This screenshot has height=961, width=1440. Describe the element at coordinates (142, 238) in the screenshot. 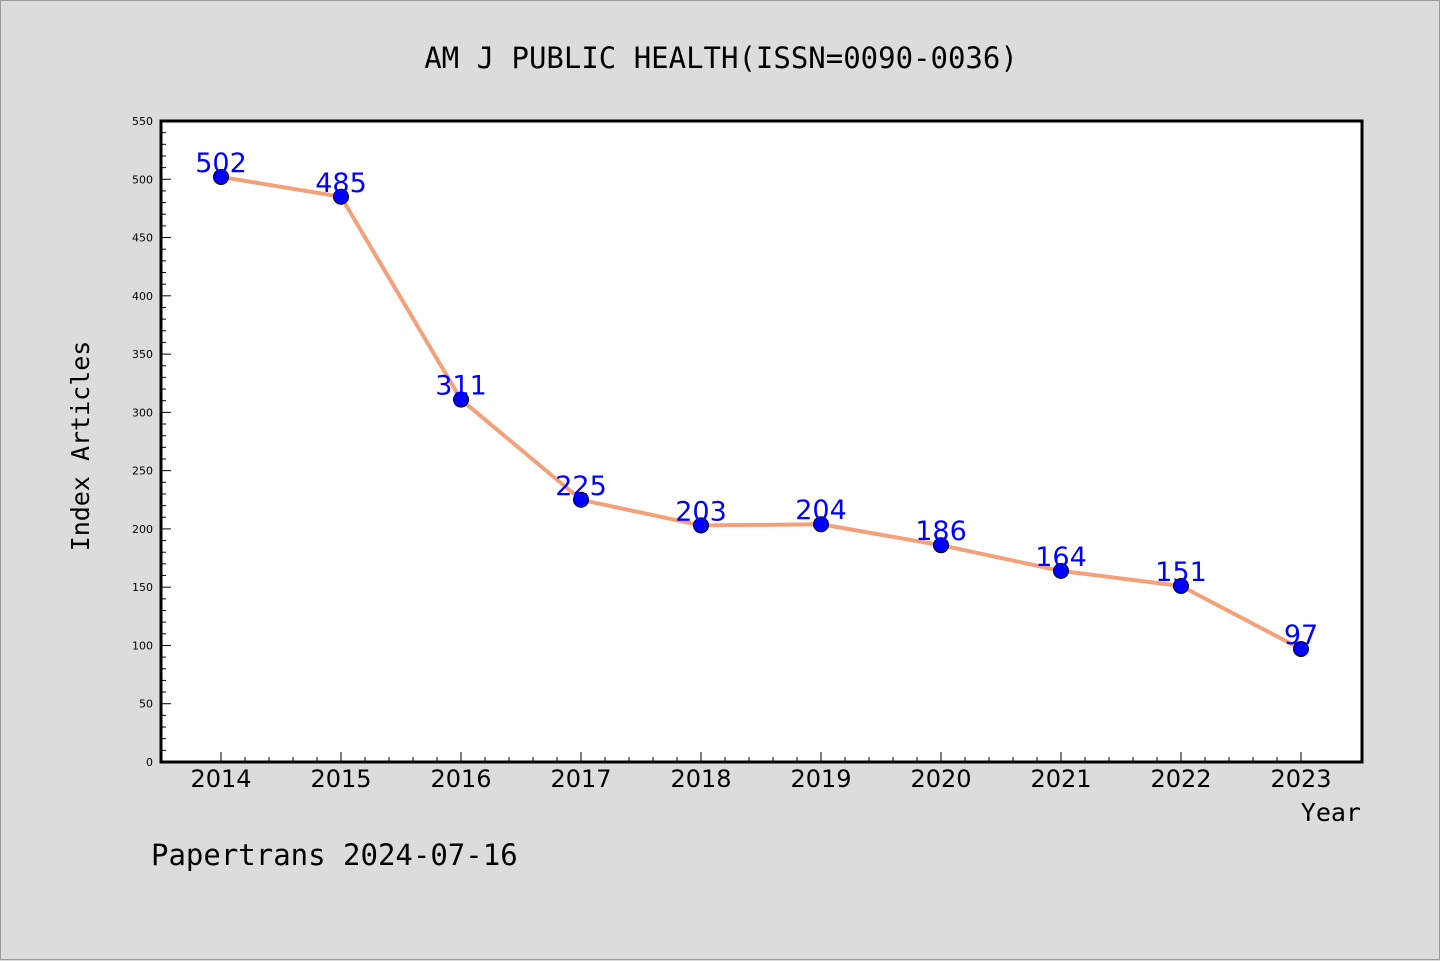

I see `y-tick-label: 450` at that location.